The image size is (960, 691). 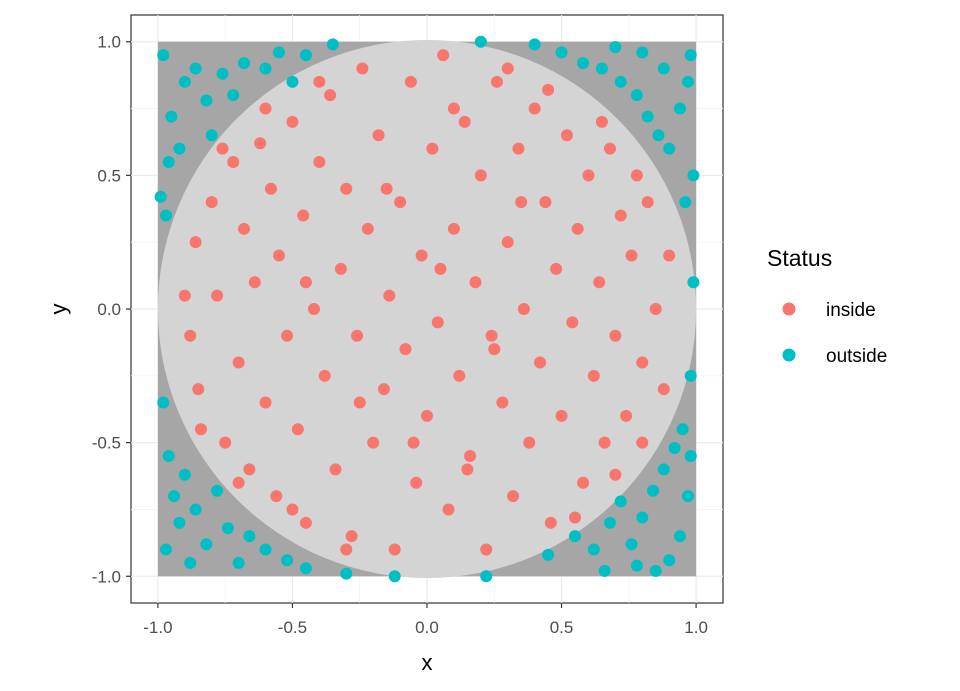 What do you see at coordinates (109, 175) in the screenshot?
I see `y-tick-label: 0.5` at bounding box center [109, 175].